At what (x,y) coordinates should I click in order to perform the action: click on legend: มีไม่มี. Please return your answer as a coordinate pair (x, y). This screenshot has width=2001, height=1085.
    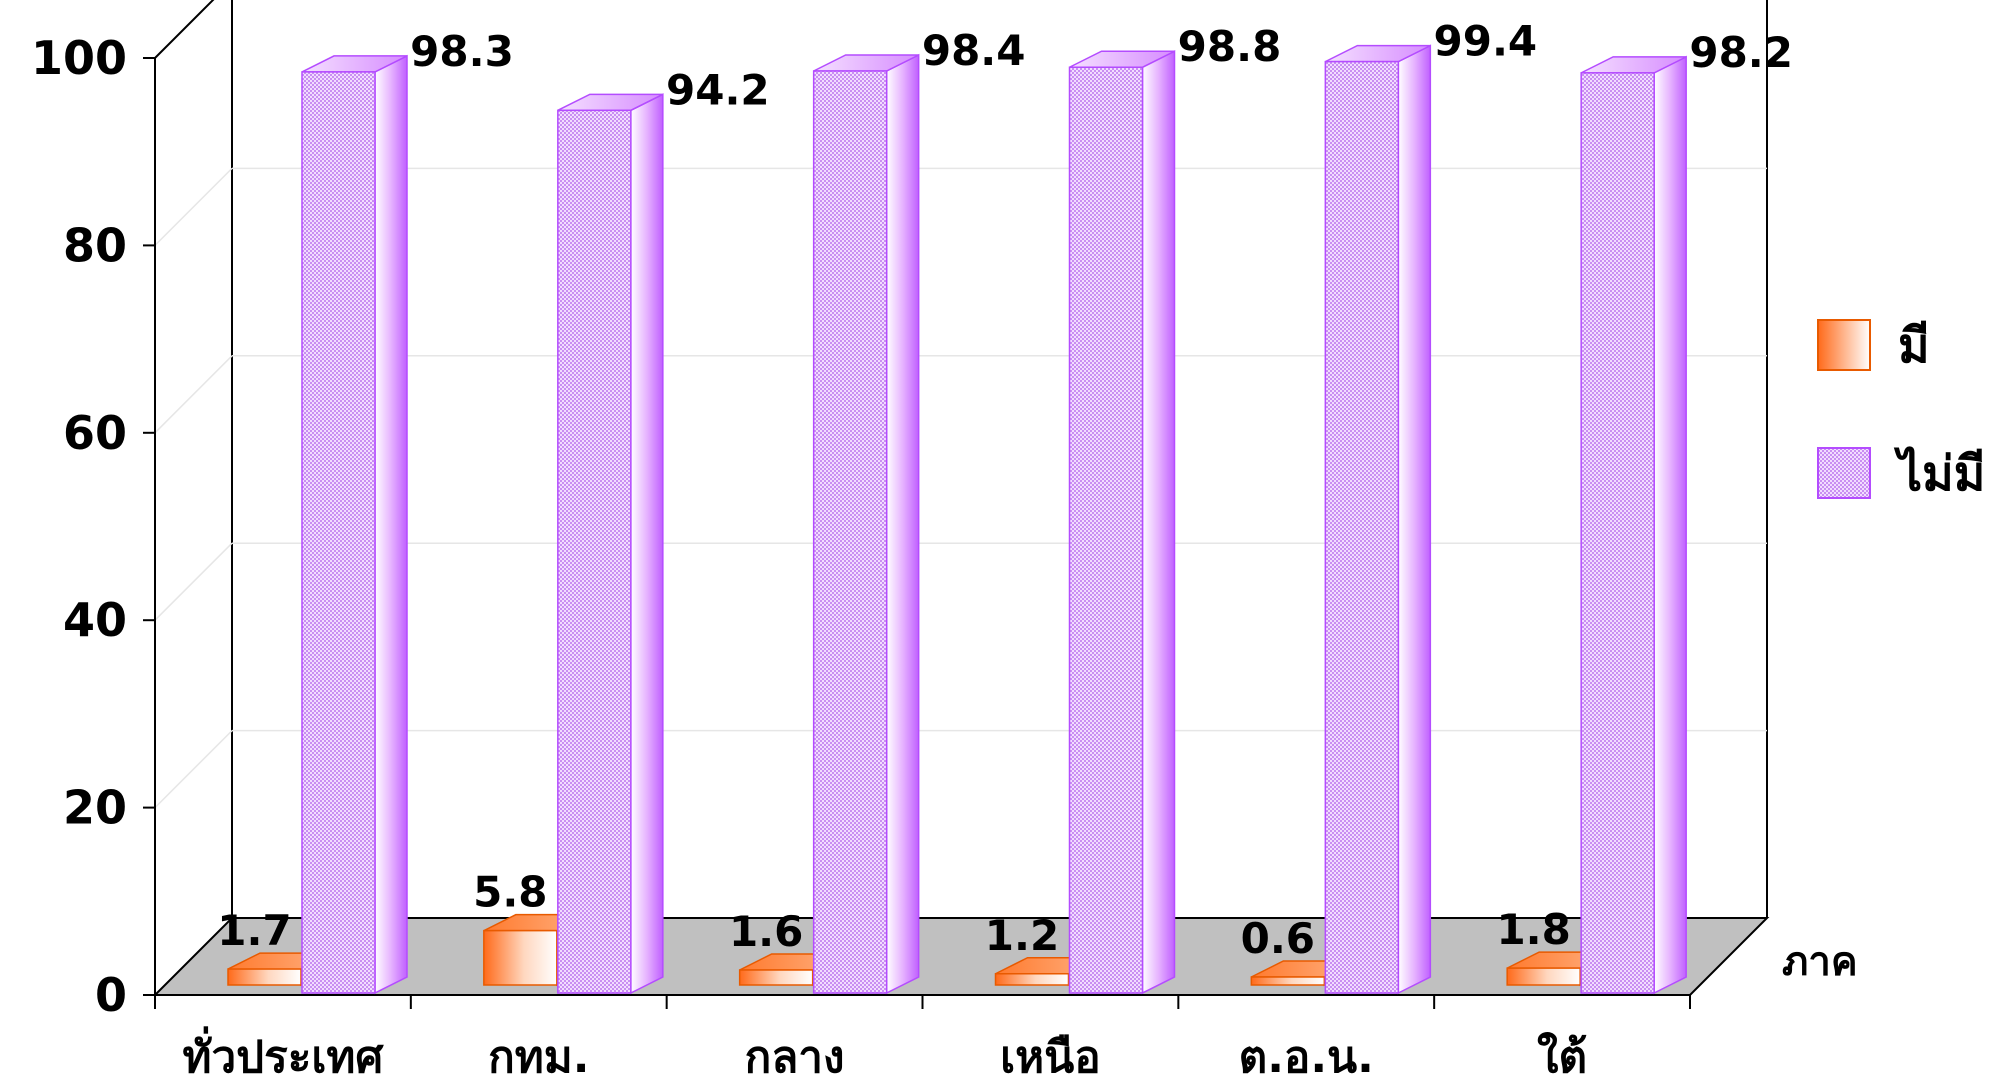
    Looking at the image, I should click on (1901, 410).